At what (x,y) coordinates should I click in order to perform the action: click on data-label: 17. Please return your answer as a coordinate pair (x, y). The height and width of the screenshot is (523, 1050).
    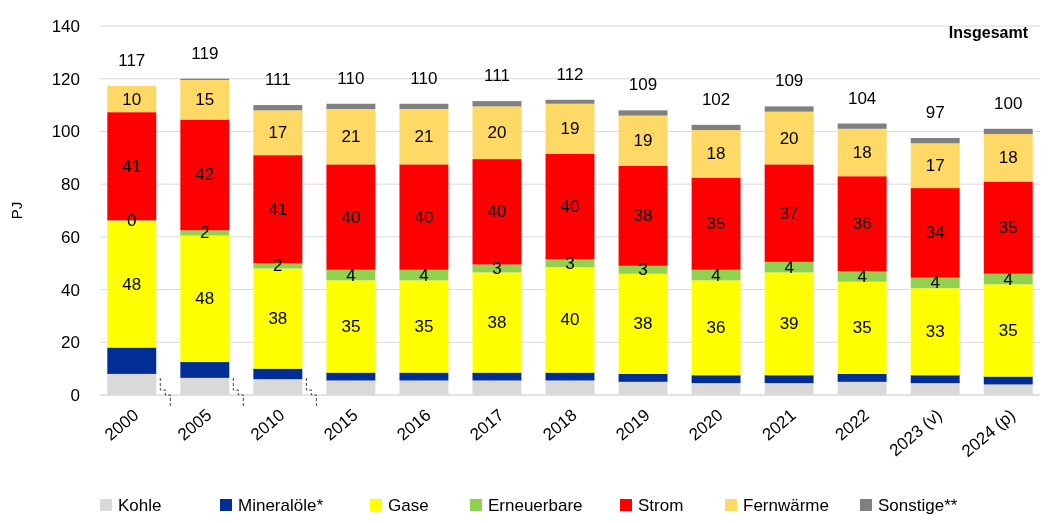
    Looking at the image, I should click on (935, 166).